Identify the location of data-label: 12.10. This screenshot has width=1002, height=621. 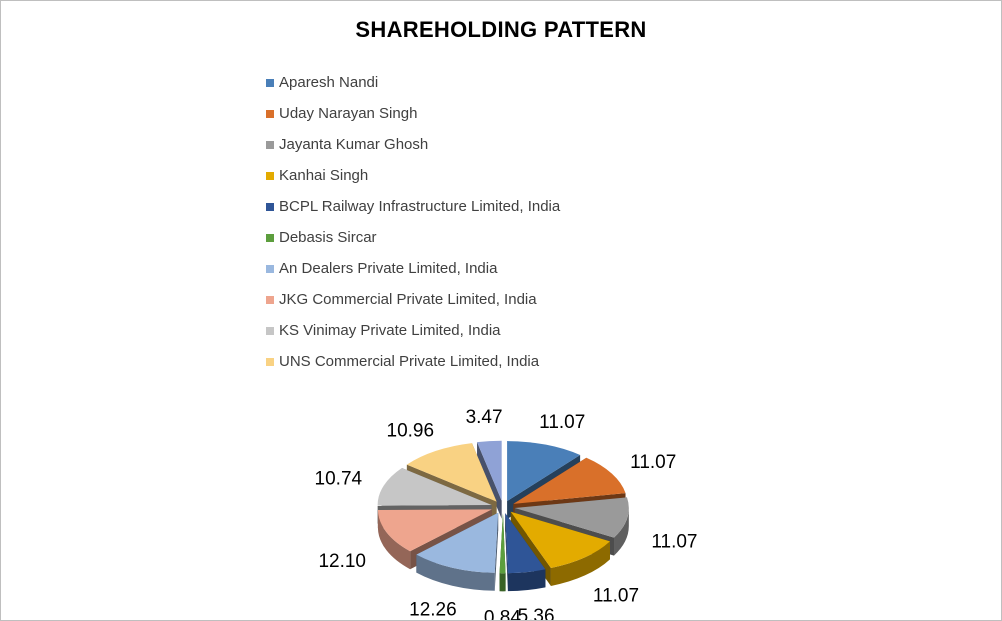
(342, 561).